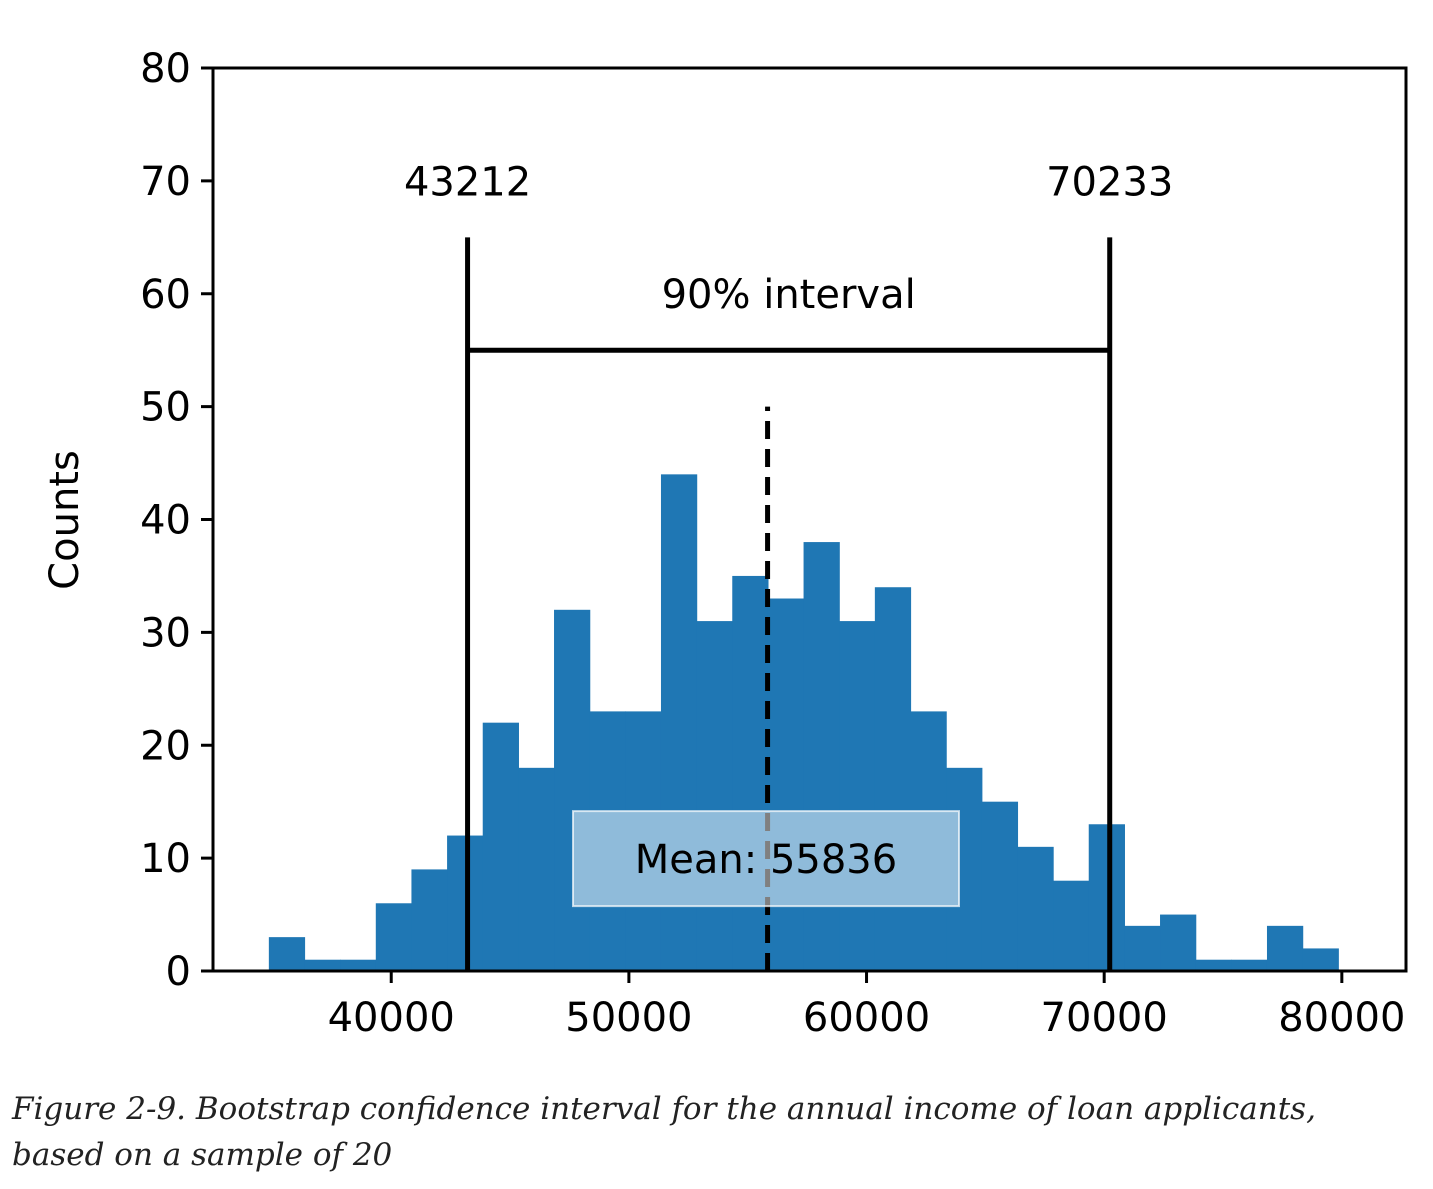 The height and width of the screenshot is (1189, 1433). I want to click on y-tick-label: 80, so click(165, 69).